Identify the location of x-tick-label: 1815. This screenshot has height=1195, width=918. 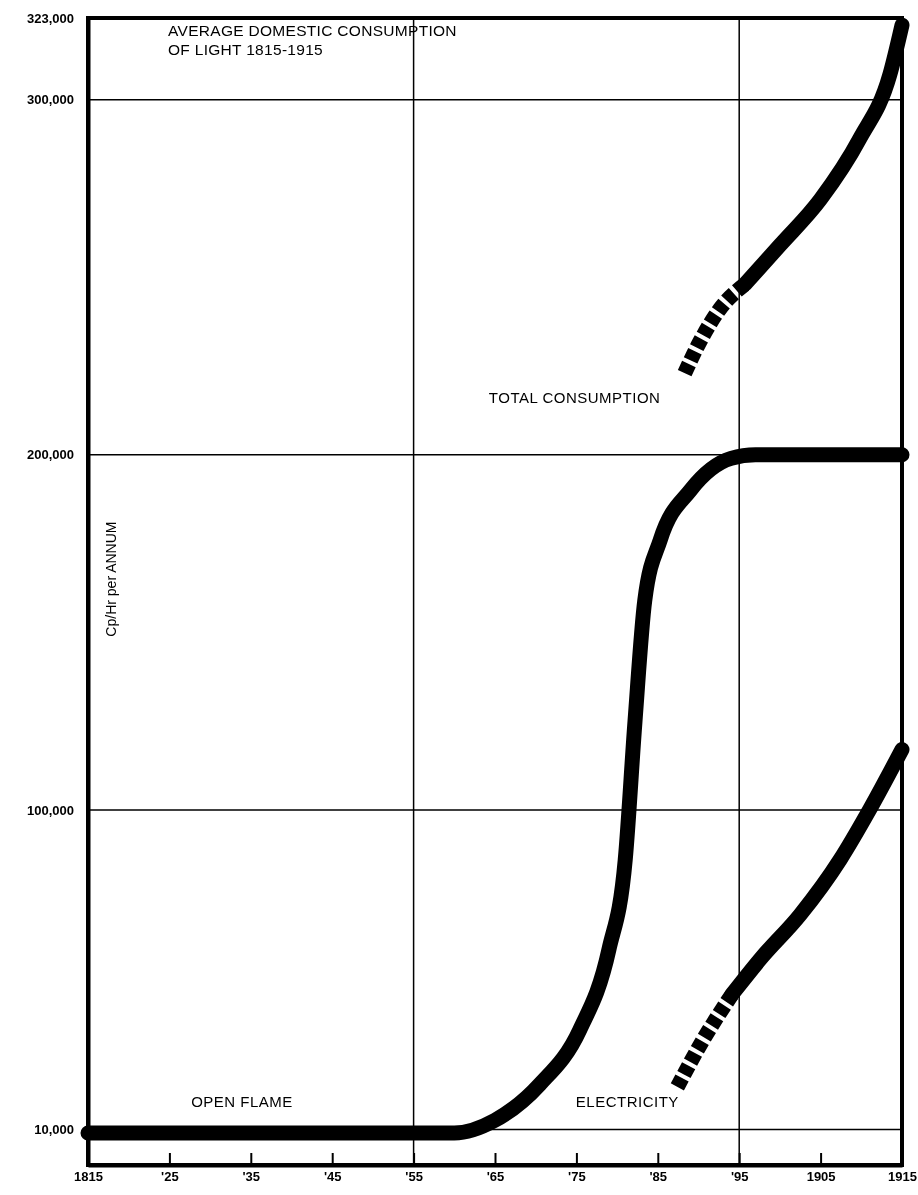
(88, 1176).